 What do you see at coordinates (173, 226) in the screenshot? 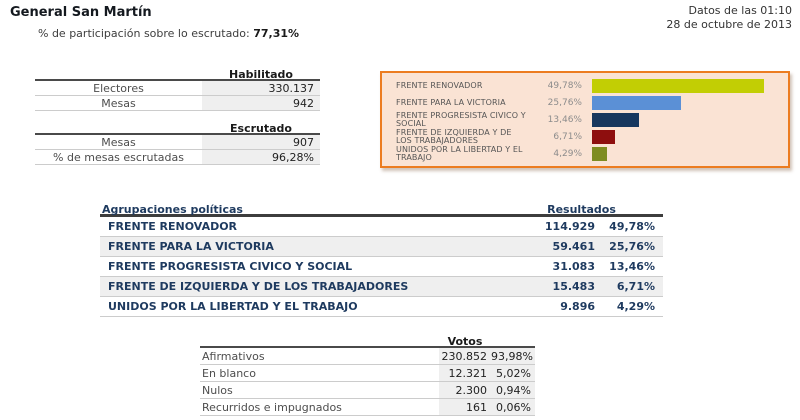
I see `party-name: FRENTE RENOVADOR` at bounding box center [173, 226].